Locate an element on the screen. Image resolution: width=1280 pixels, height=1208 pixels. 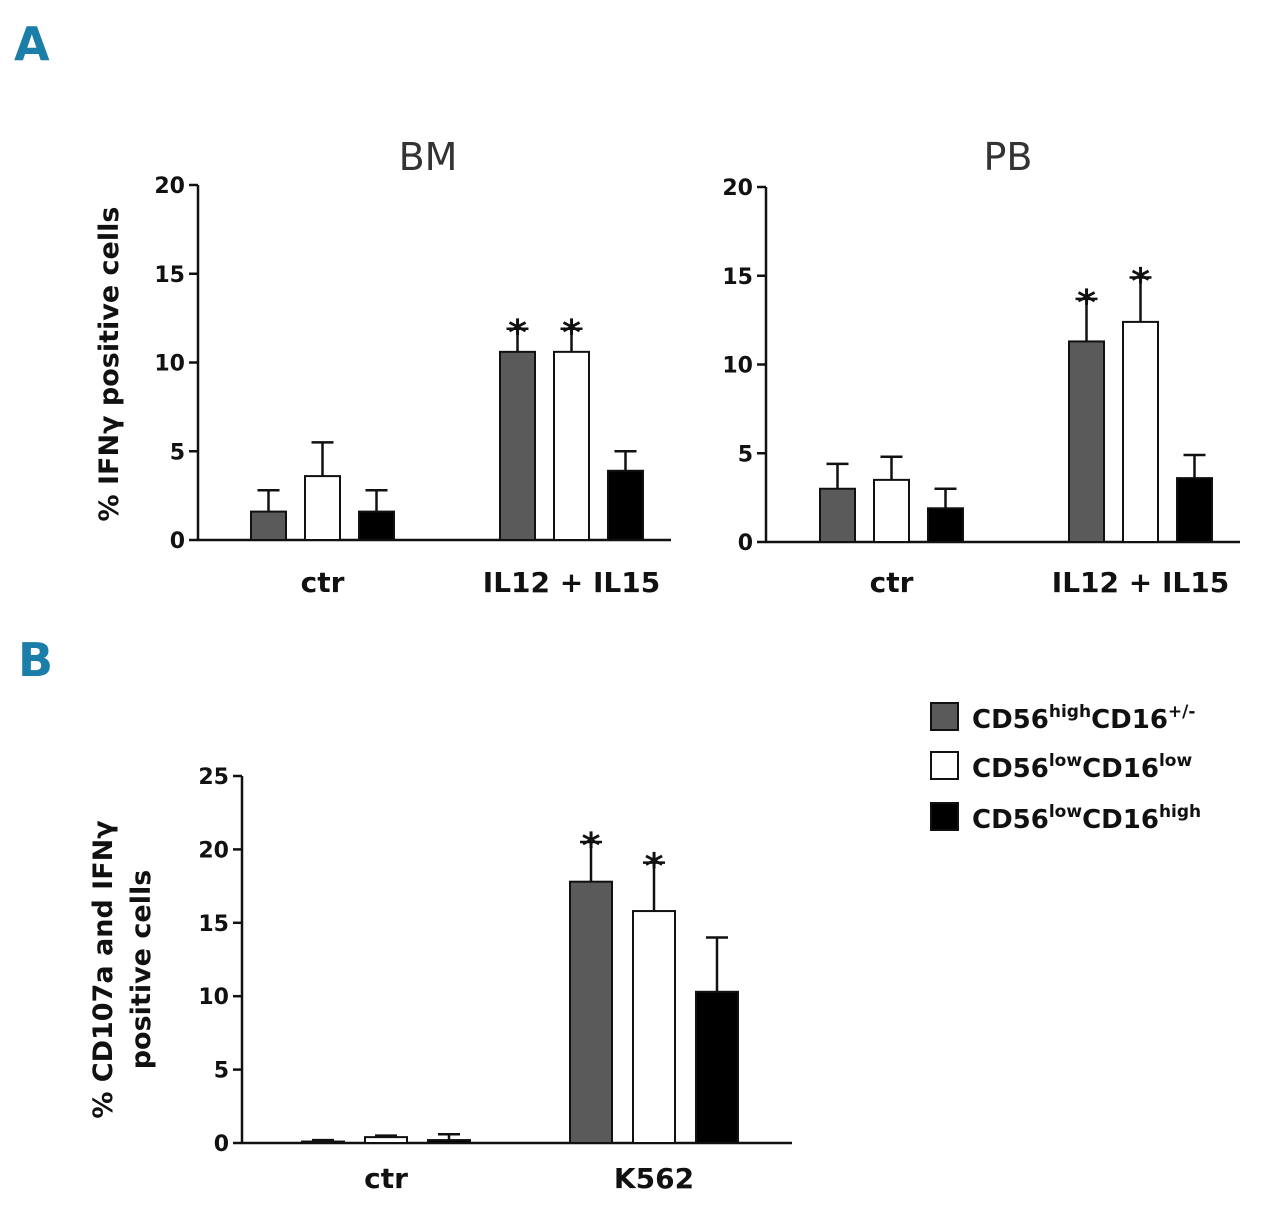
panel-label-b: B is located at coordinates (35, 660).